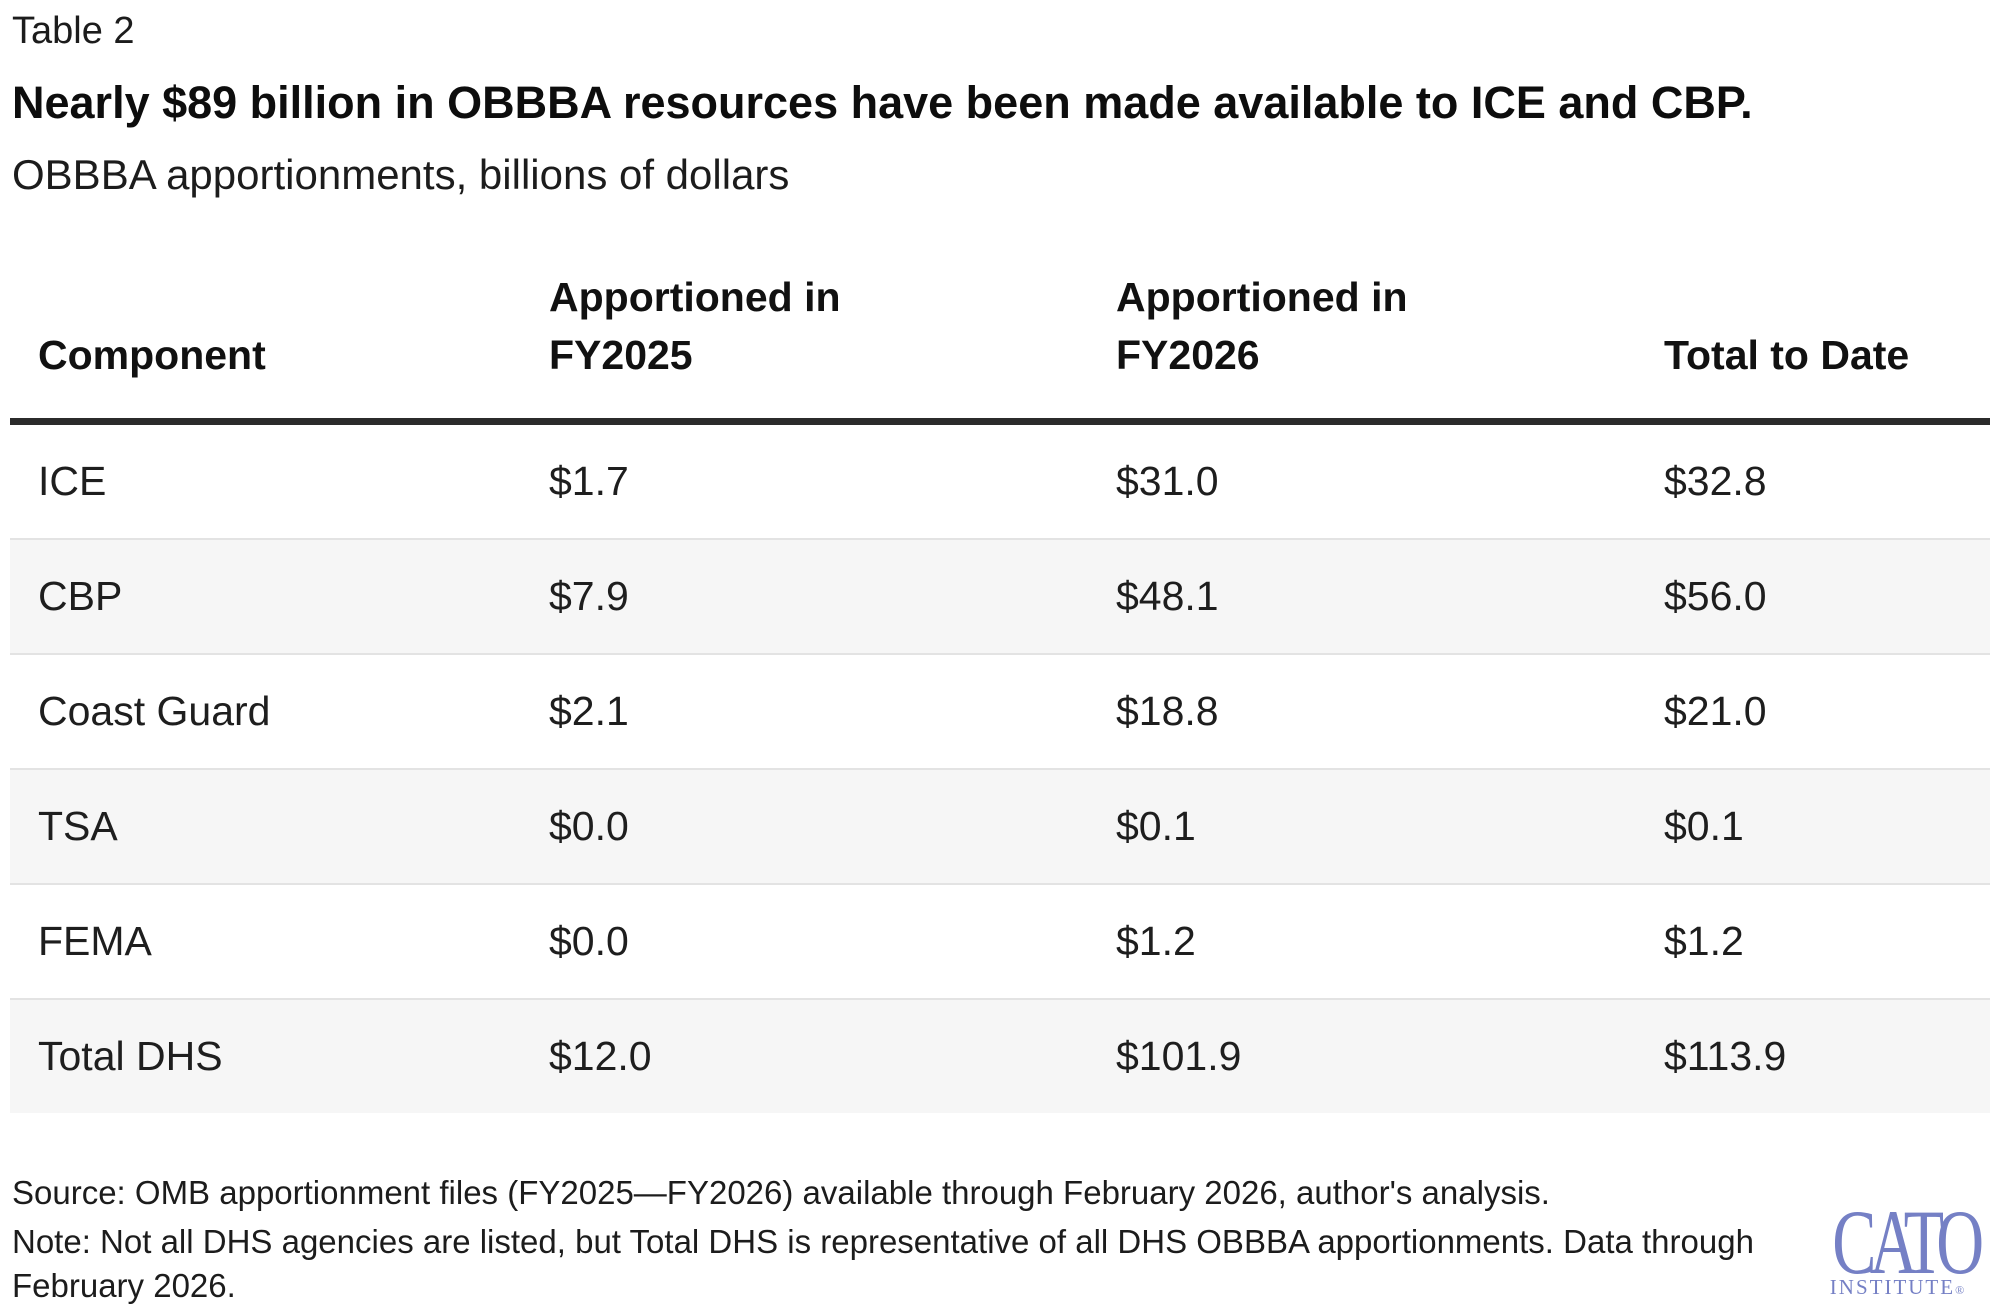 This screenshot has height=1310, width=1997. I want to click on header-line: FY2025, so click(621, 355).